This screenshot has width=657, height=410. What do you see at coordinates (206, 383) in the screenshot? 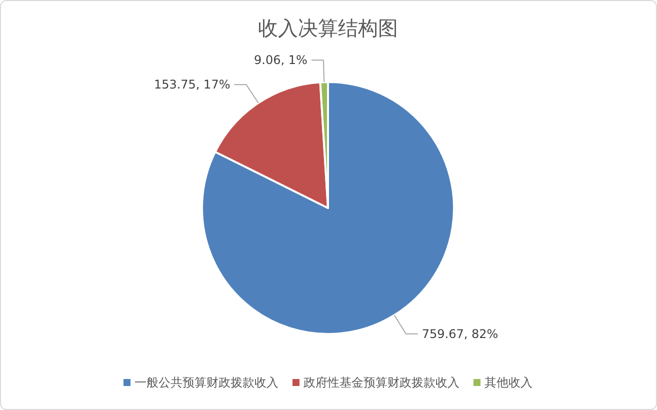
I see `legend-label: 一般公共预算财政拨款收入` at bounding box center [206, 383].